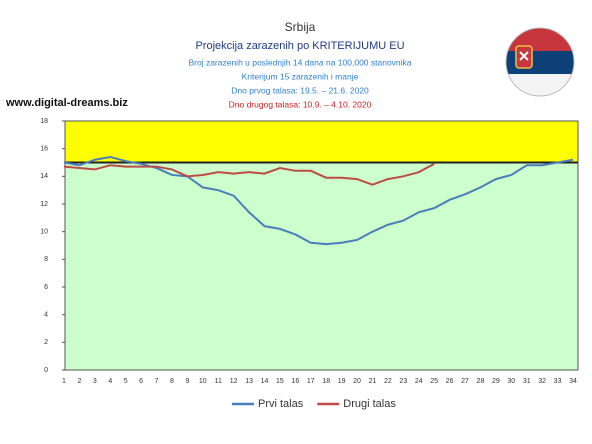 The height and width of the screenshot is (444, 592). I want to click on note: Kriterijum 15 zarazenih i manje, so click(300, 76).